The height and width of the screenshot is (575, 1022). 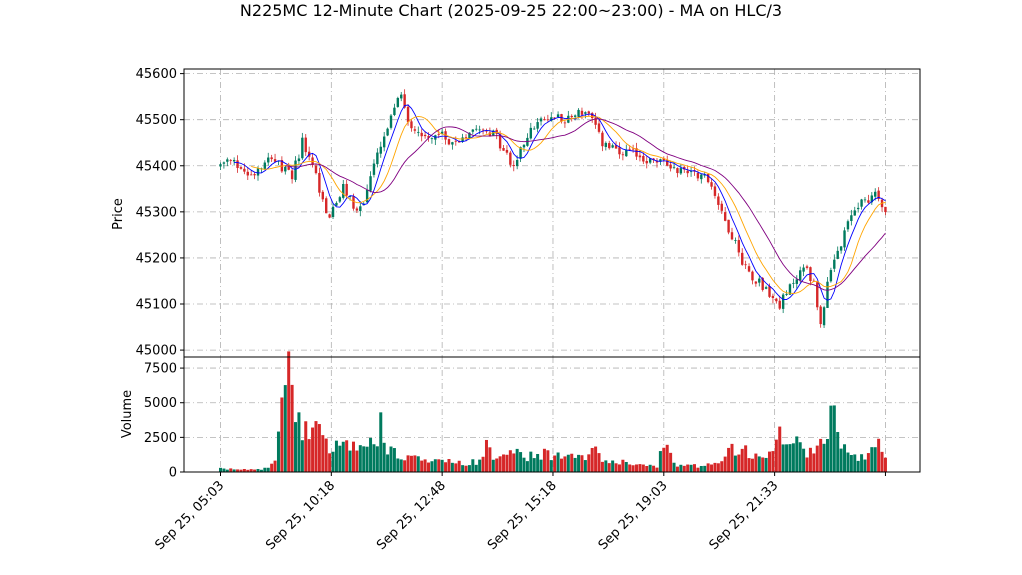 I want to click on x-tick-label: Sep 25, 21:33, so click(x=744, y=515).